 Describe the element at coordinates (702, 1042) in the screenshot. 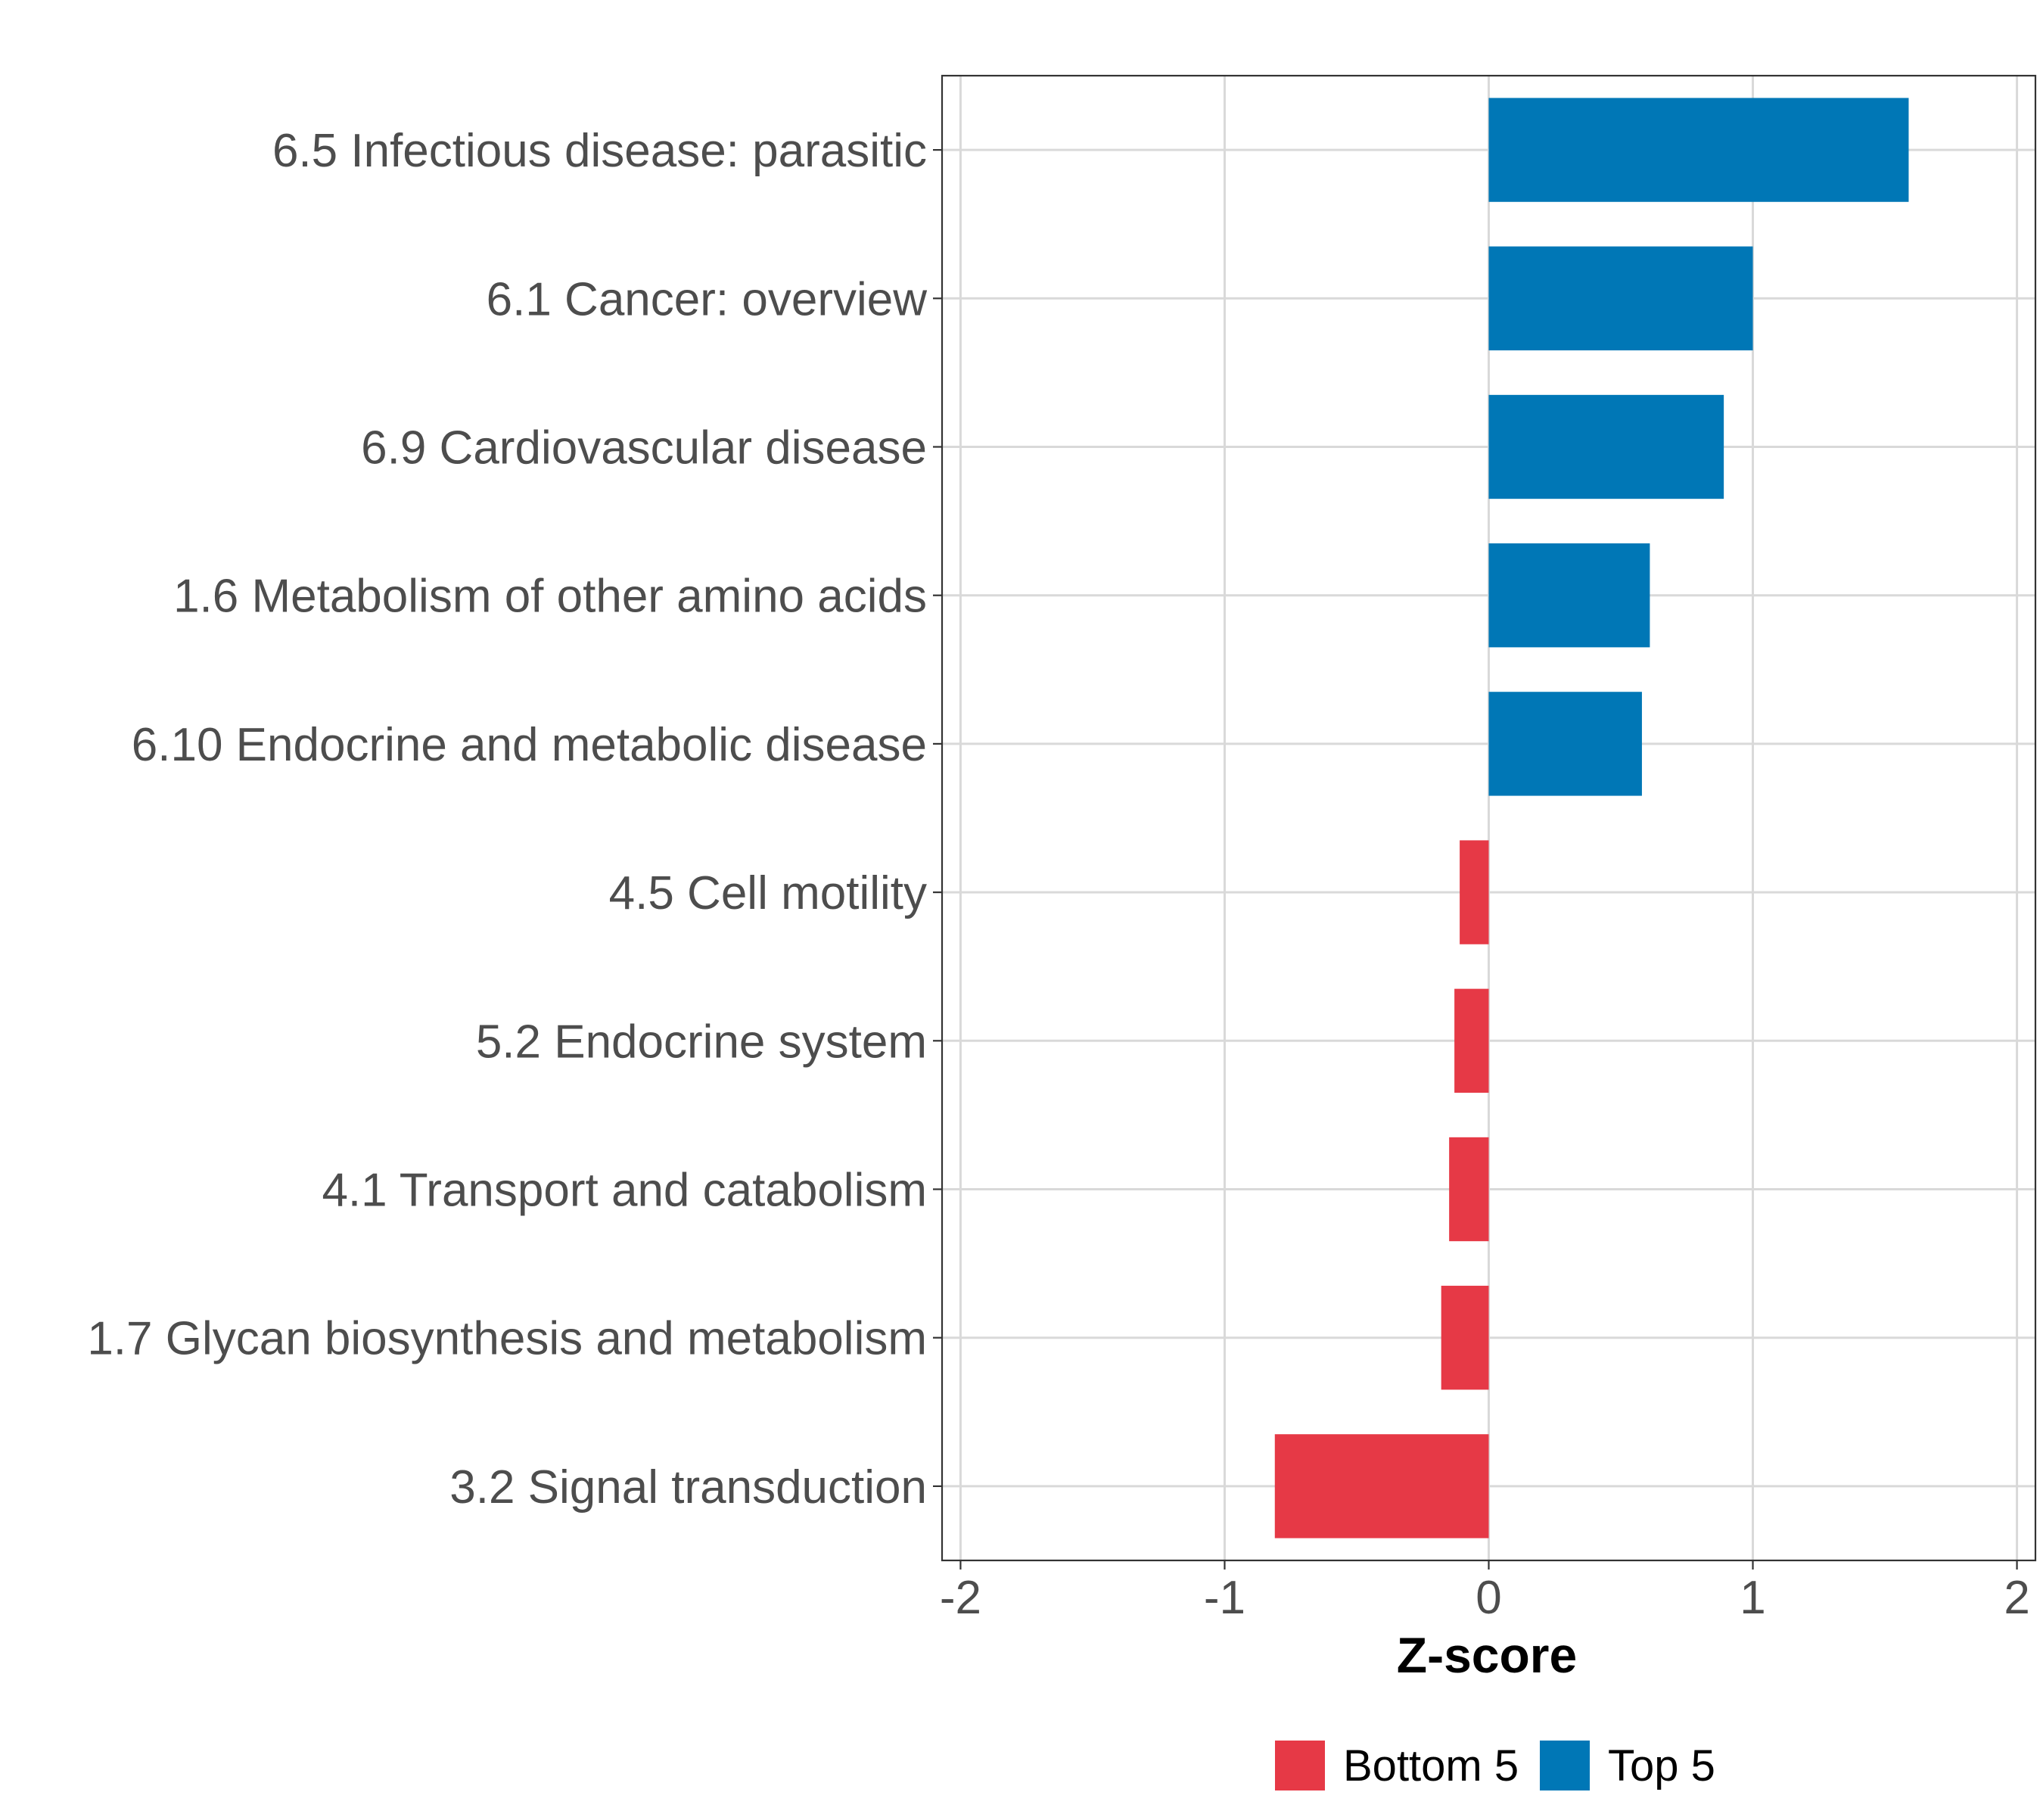

I see `y-tick-label: 5.2 Endocrine system` at that location.